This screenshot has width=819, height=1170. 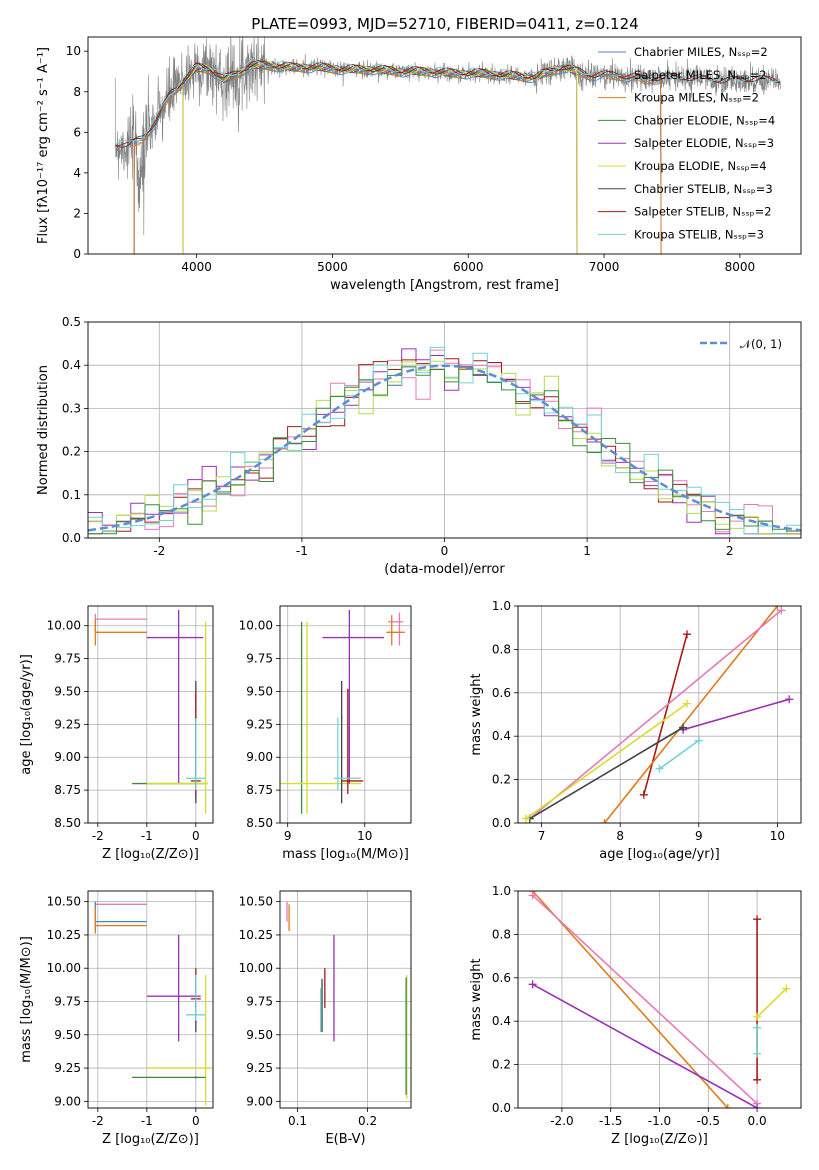 What do you see at coordinates (699, 234) in the screenshot?
I see `legend-label: Kroupa STELIB, Nₛₛₚ=3` at bounding box center [699, 234].